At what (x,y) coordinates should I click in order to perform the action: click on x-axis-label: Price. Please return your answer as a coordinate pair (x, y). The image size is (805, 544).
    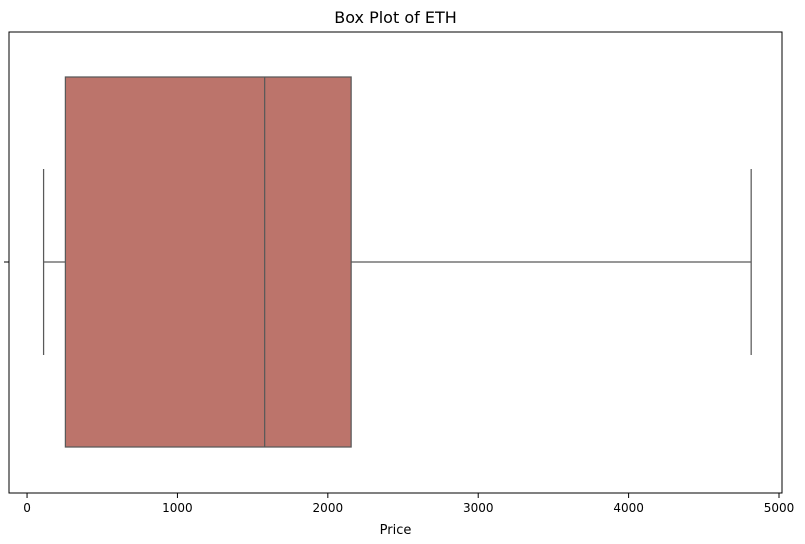
    Looking at the image, I should click on (396, 530).